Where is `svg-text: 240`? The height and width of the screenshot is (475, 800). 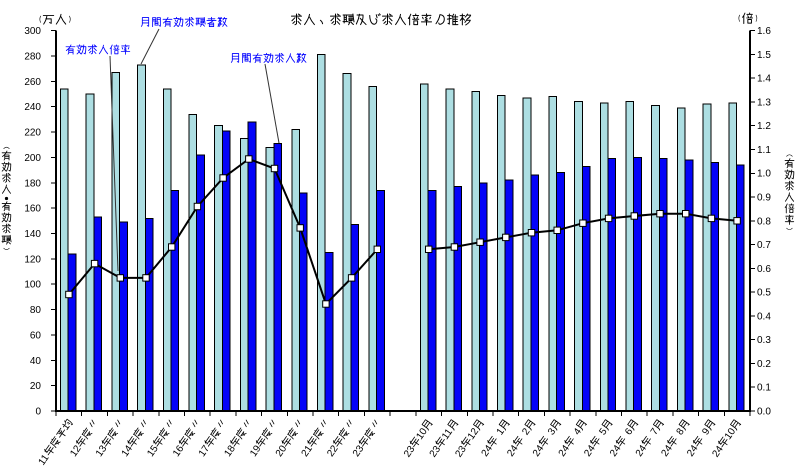 svg-text: 240 is located at coordinates (32, 107).